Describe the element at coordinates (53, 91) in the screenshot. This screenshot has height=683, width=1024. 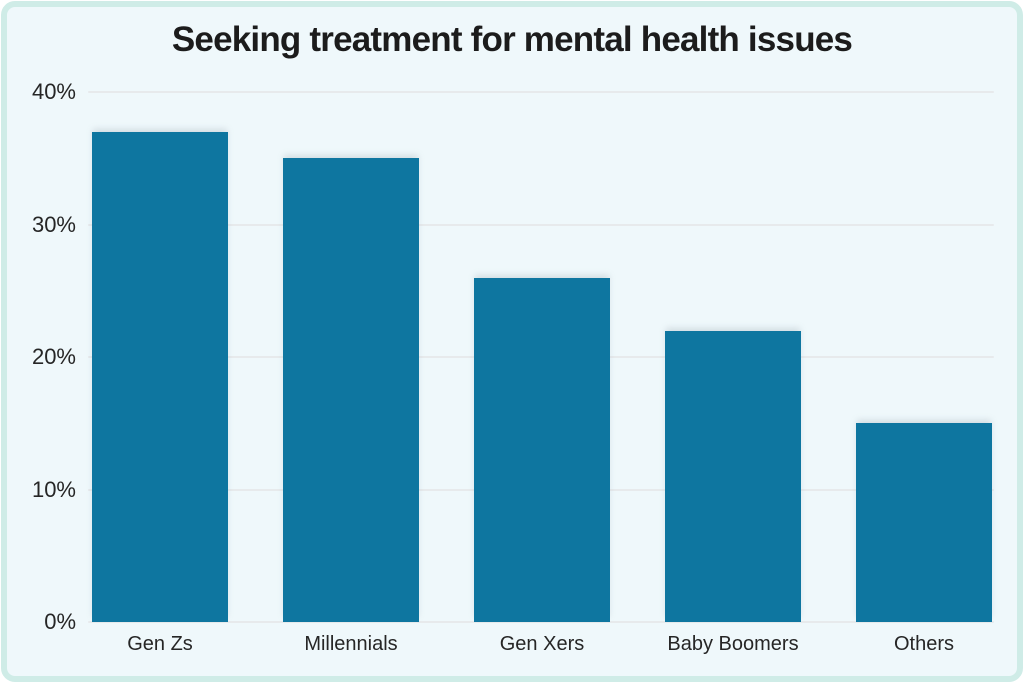
I see `y-tick-label-40: 40%` at that location.